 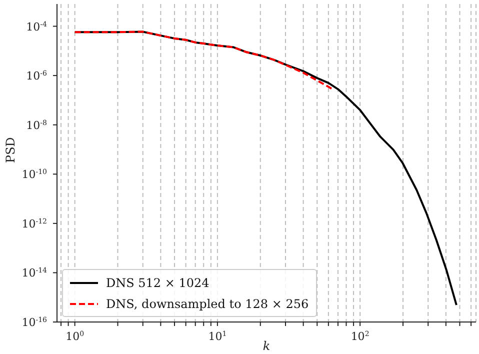 I want to click on y-tick-label: 10$^{-12}$, so click(x=34, y=223).